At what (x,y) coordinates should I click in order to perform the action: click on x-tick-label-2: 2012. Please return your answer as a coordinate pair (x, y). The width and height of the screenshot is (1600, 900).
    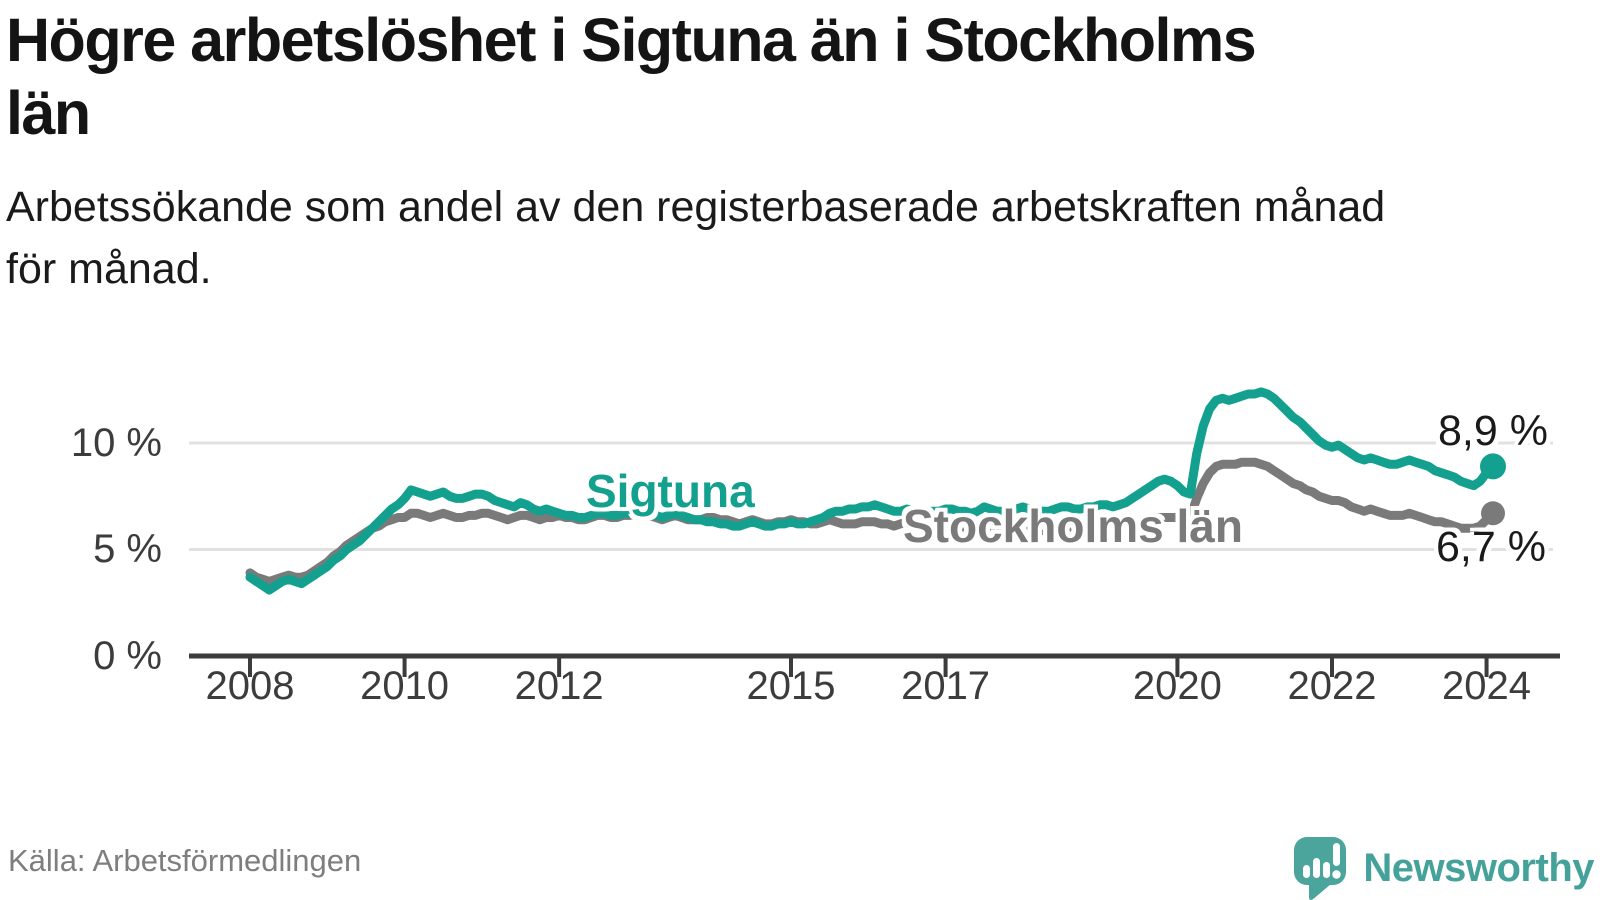
    Looking at the image, I should click on (559, 686).